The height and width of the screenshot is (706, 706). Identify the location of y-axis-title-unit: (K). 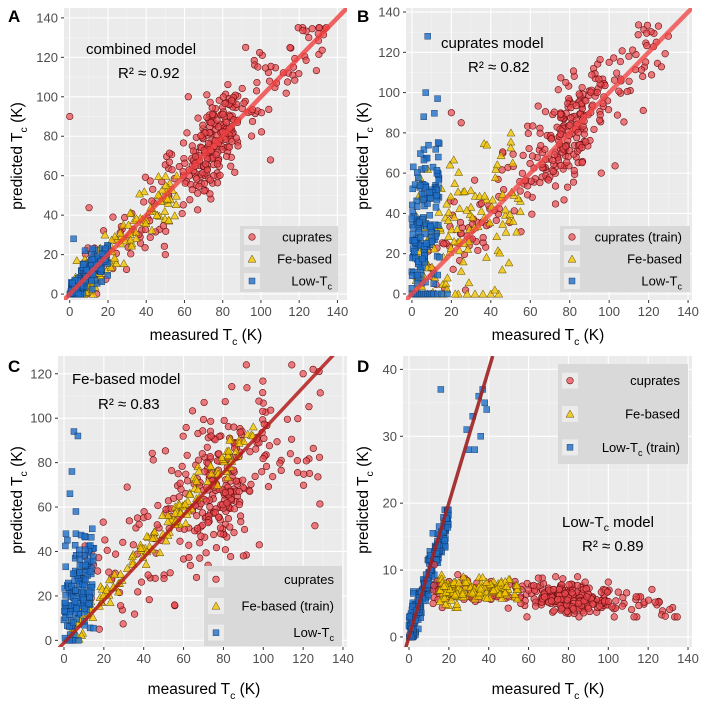
(363, 458).